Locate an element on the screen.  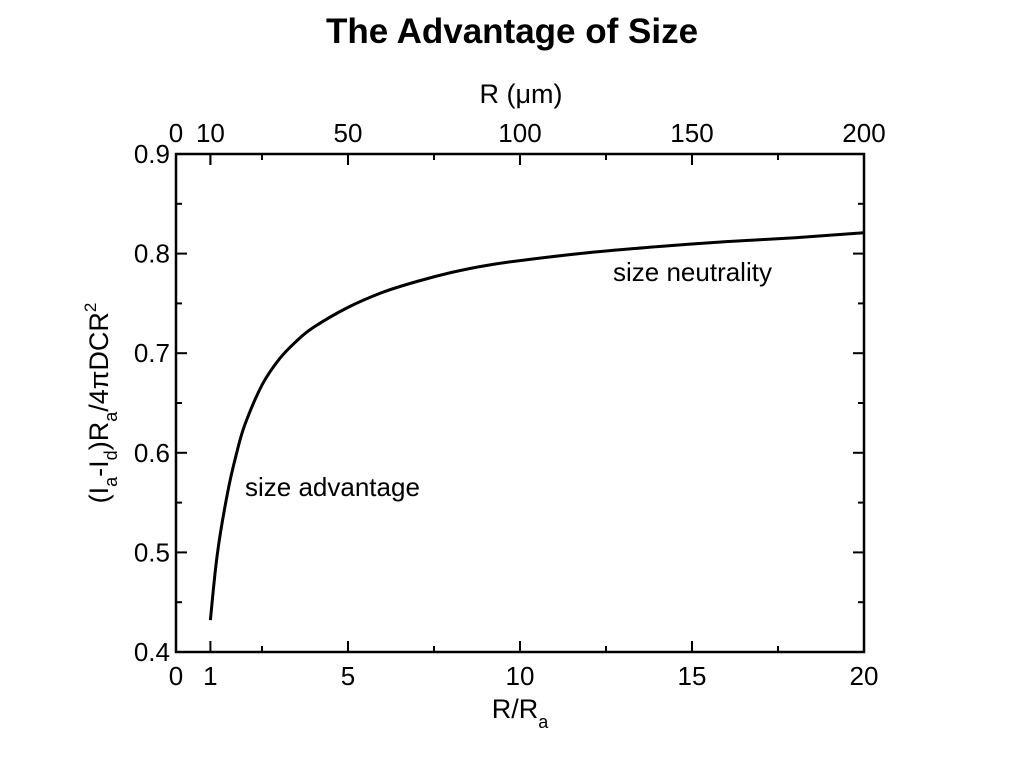
y-tick-label: 0.7 is located at coordinates (152, 353).